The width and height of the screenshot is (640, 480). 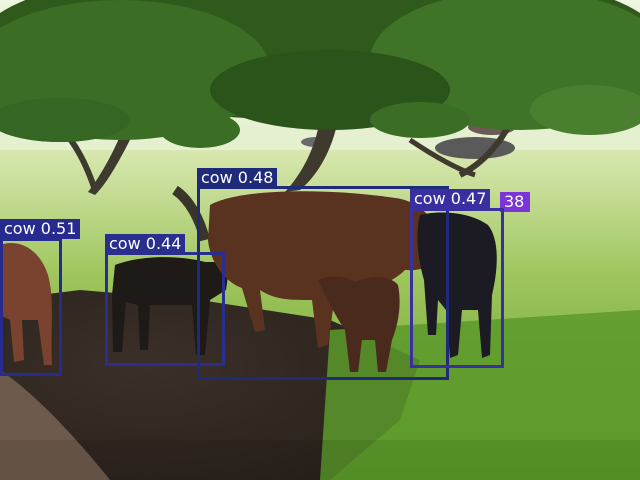 What do you see at coordinates (450, 199) in the screenshot?
I see `detection-label-cow-4: cow 0.47` at bounding box center [450, 199].